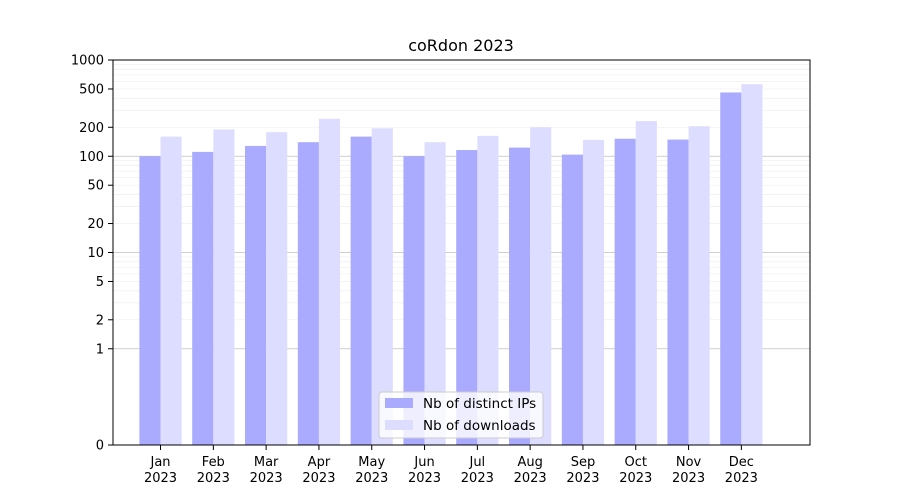 Image resolution: width=900 pixels, height=500 pixels. What do you see at coordinates (689, 462) in the screenshot?
I see `x-tick-label-month: Nov` at bounding box center [689, 462].